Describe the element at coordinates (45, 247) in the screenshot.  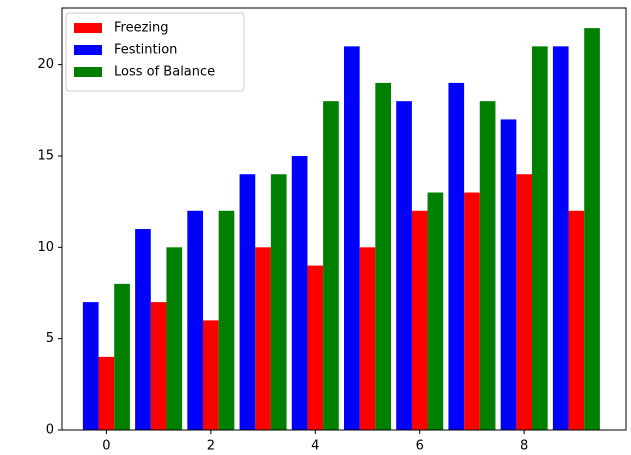
I see `y-tick-label: 10` at that location.